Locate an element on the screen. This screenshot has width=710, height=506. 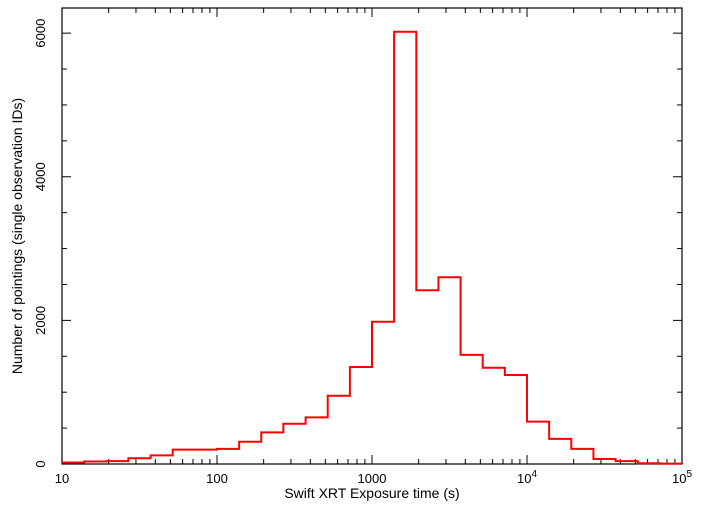
x-tick-label: 10 is located at coordinates (62, 478).